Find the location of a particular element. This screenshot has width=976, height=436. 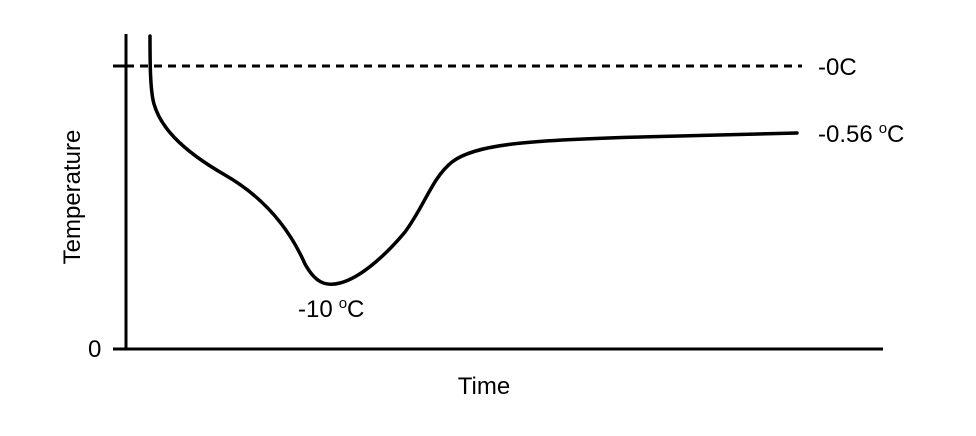

plateau-annotation: -0.56 oC is located at coordinates (861, 134).